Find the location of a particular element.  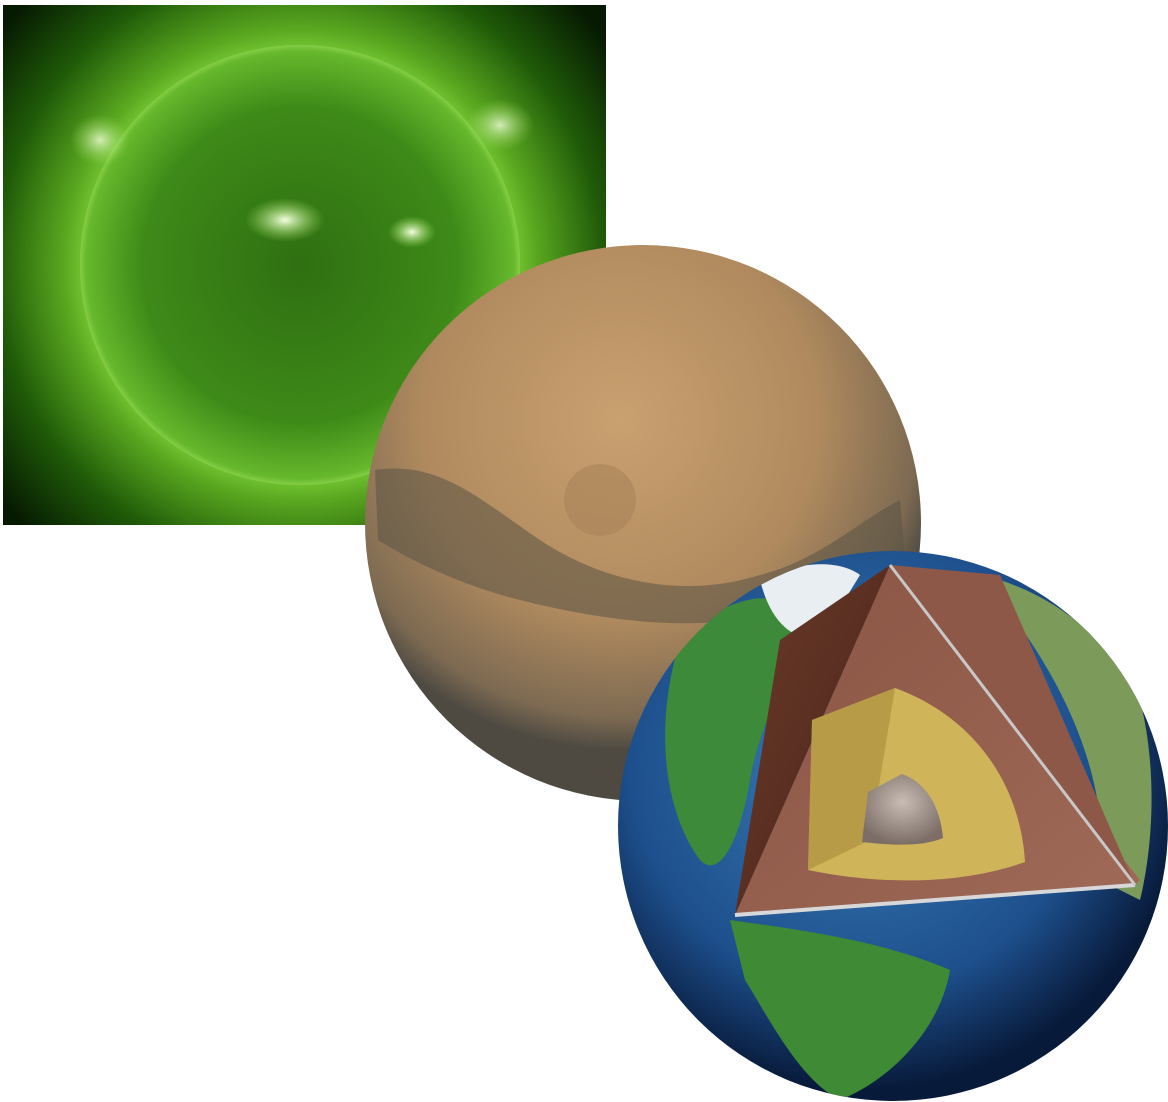

core is located at coordinates (902, 809).